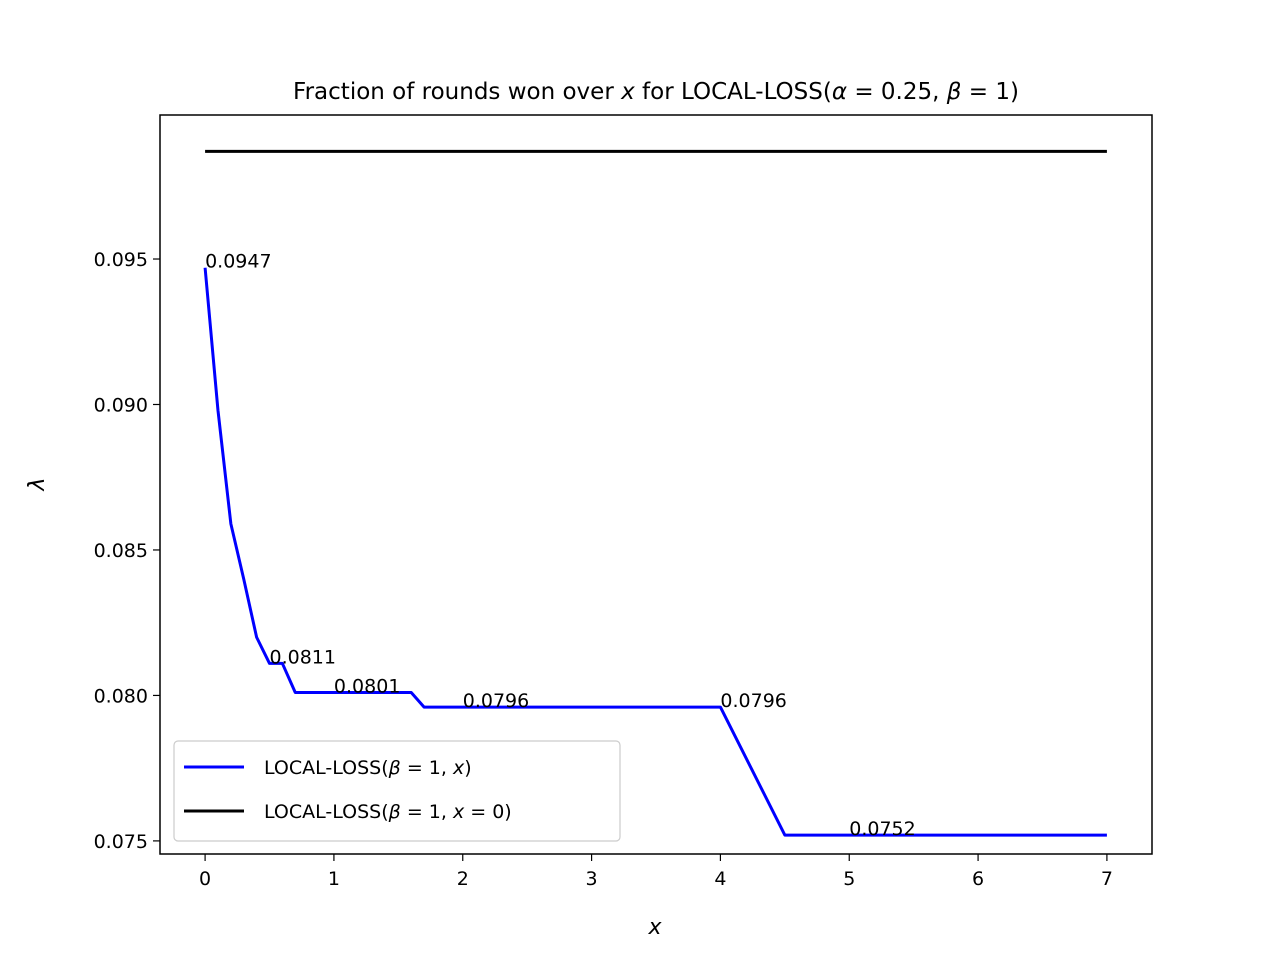 The height and width of the screenshot is (960, 1280). What do you see at coordinates (592, 879) in the screenshot?
I see `x-tick-label: 3` at bounding box center [592, 879].